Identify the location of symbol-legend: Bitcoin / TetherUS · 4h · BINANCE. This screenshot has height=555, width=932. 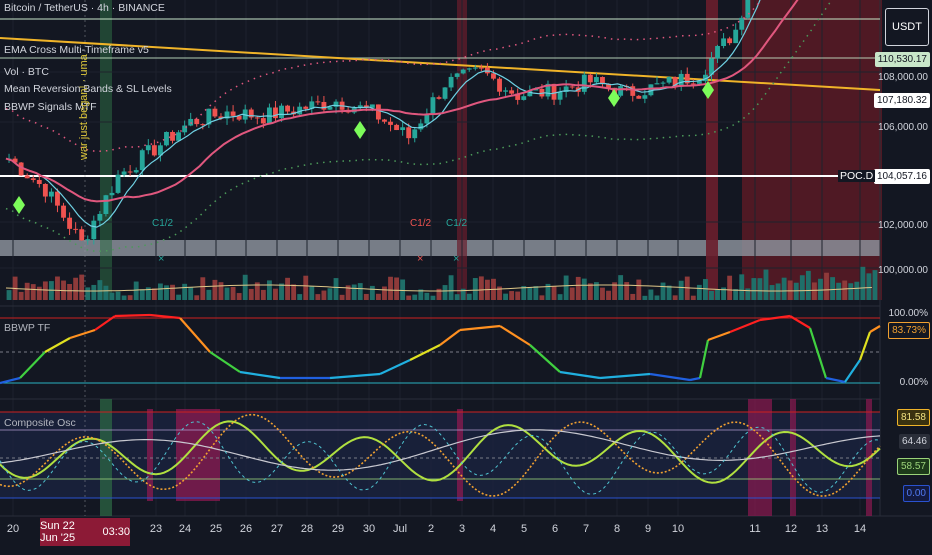
(84, 8).